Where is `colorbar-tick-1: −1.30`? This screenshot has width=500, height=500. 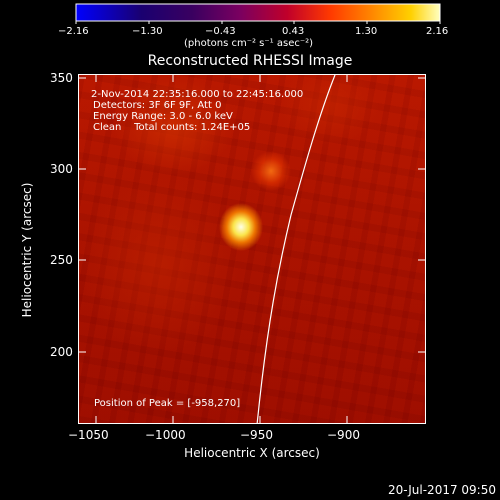
colorbar-tick-1: −1.30 is located at coordinates (147, 31).